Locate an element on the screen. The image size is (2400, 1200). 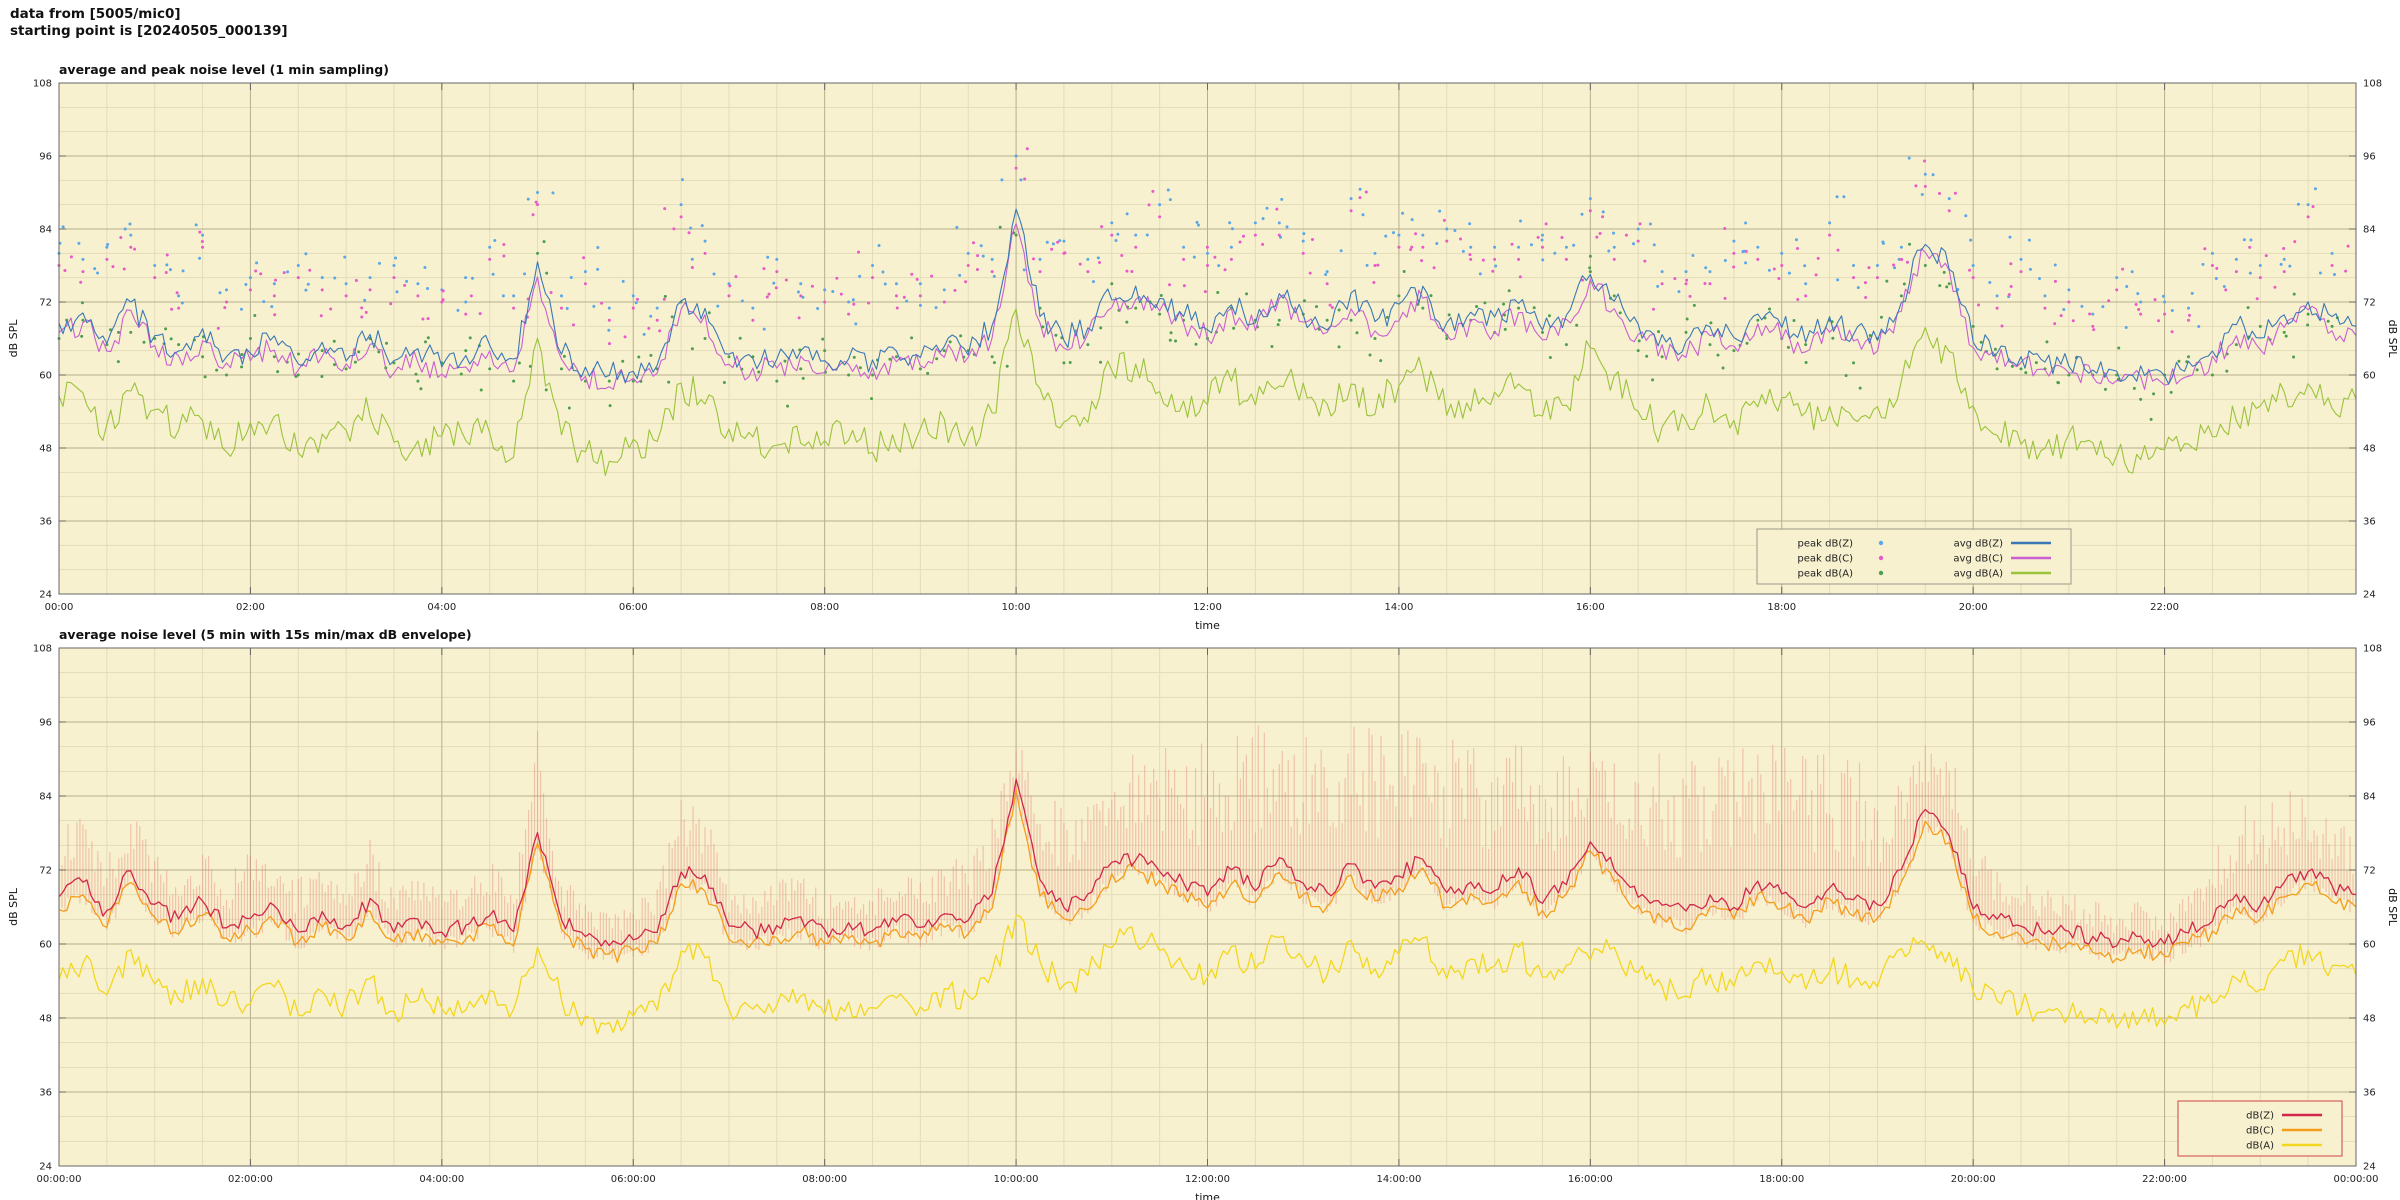
header-starting-point: starting point is [20240505_000139] is located at coordinates (149, 31).